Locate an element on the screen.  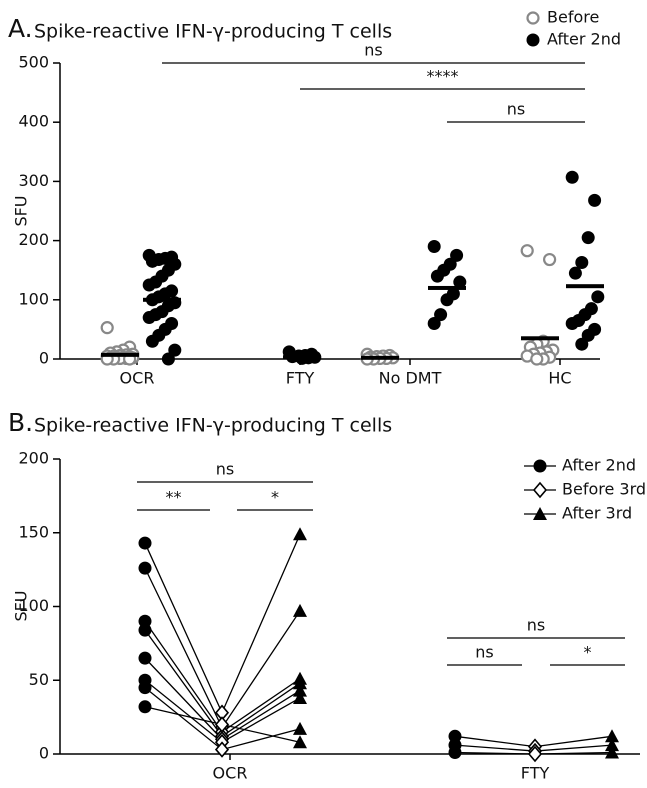
legend-label: After 3rd is located at coordinates (597, 513).